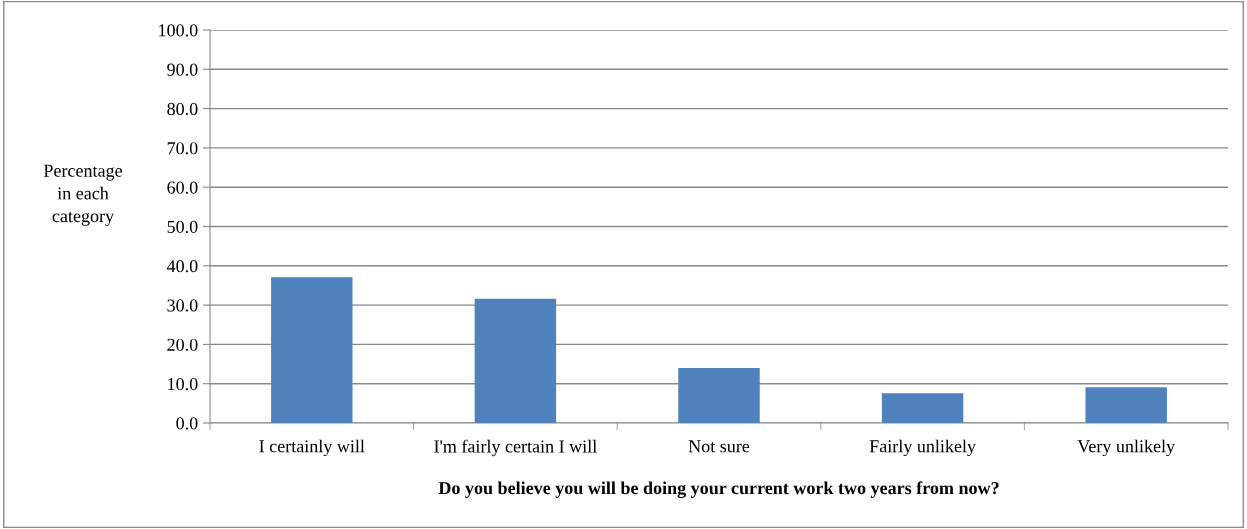 The height and width of the screenshot is (529, 1247). What do you see at coordinates (82, 195) in the screenshot?
I see `y-axis-title: Percentage in each category` at bounding box center [82, 195].